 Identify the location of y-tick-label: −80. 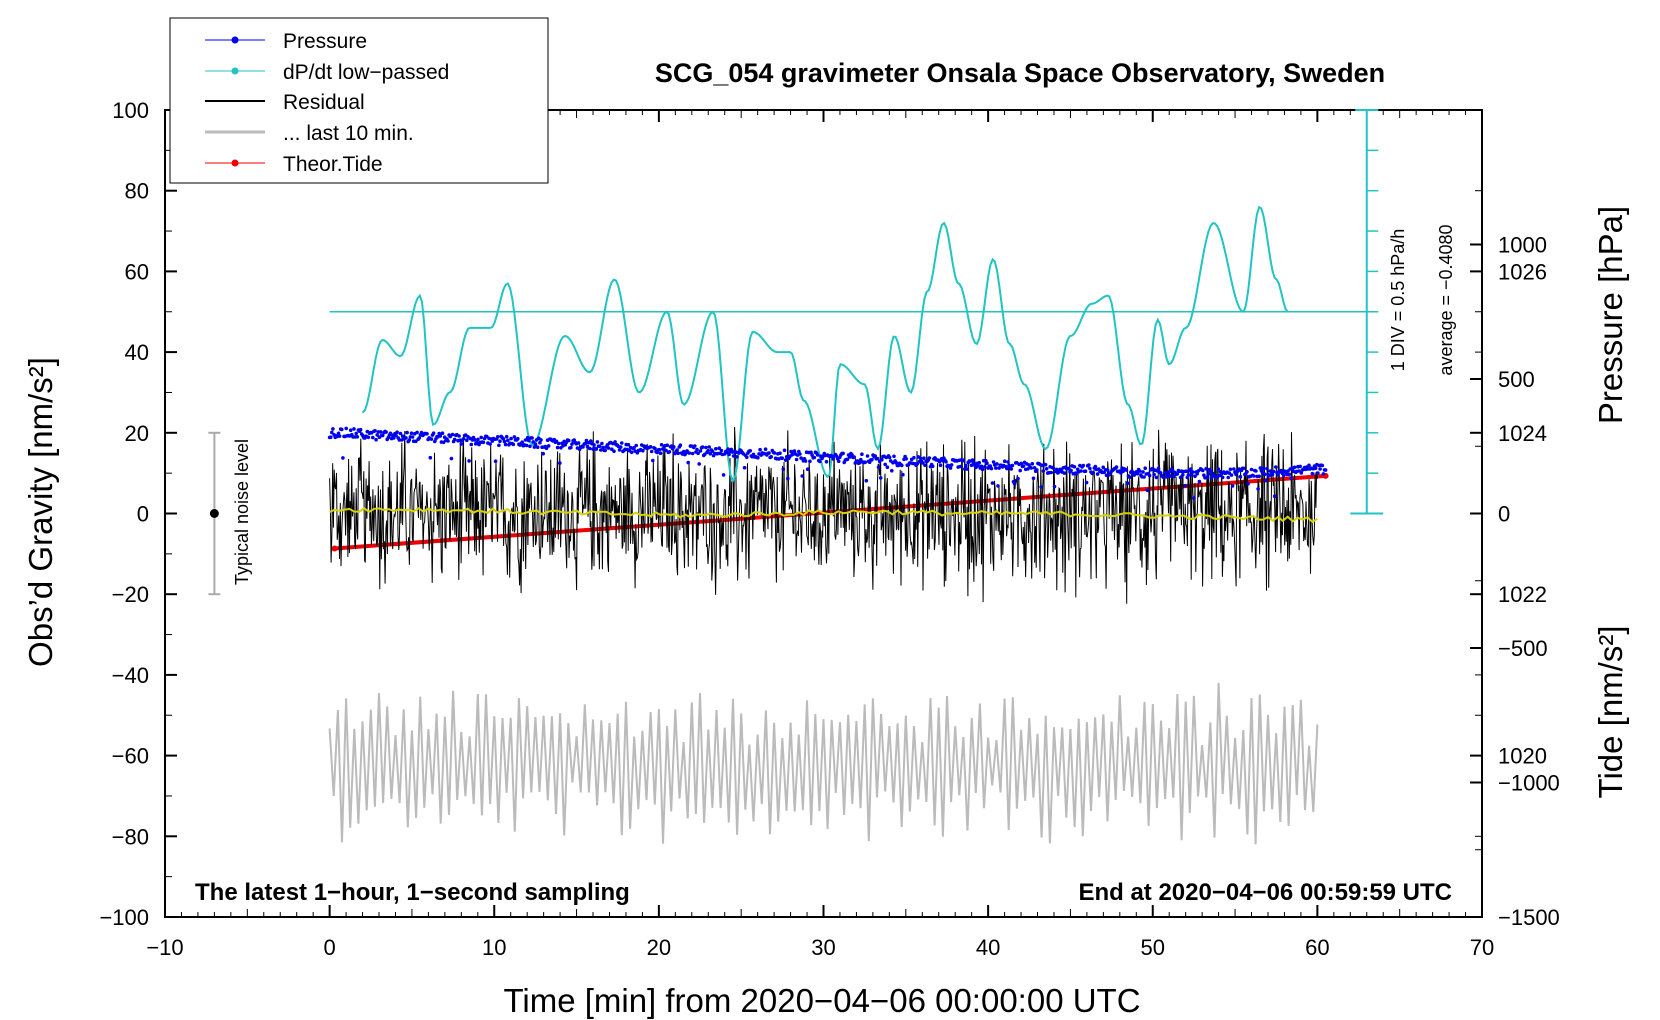
(130, 836).